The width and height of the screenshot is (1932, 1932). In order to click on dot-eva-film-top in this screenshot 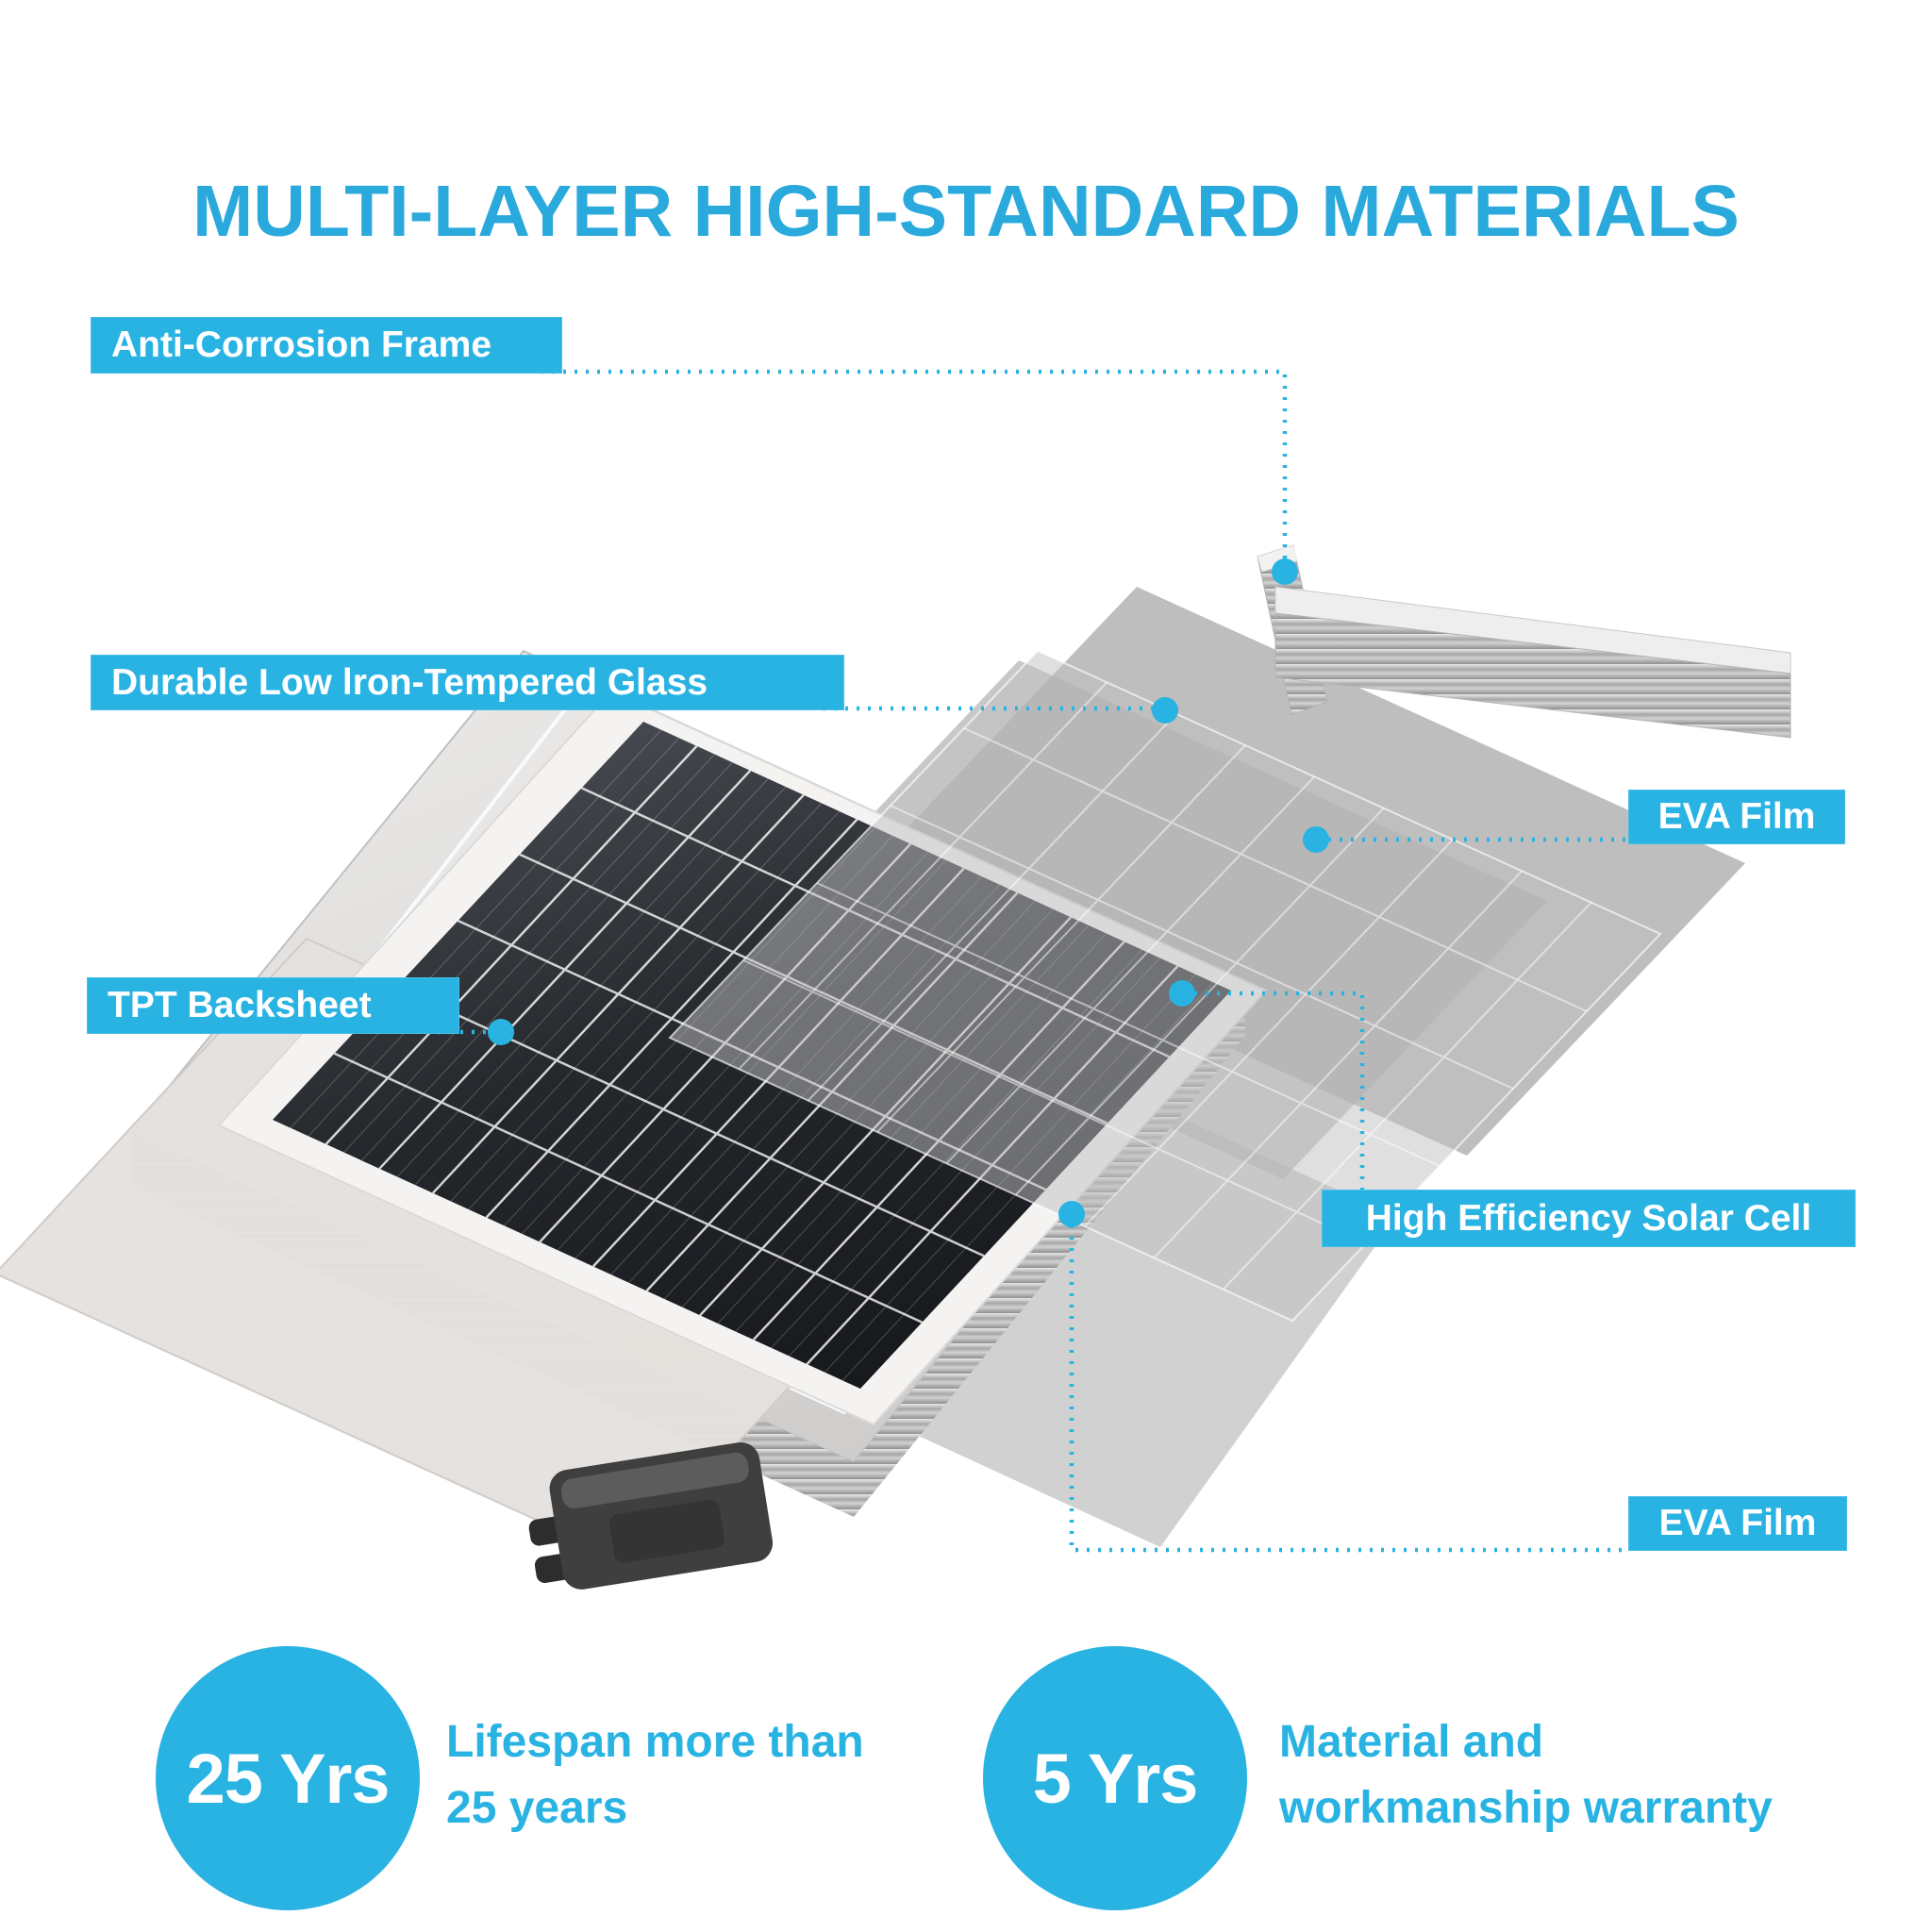, I will do `click(1316, 839)`.